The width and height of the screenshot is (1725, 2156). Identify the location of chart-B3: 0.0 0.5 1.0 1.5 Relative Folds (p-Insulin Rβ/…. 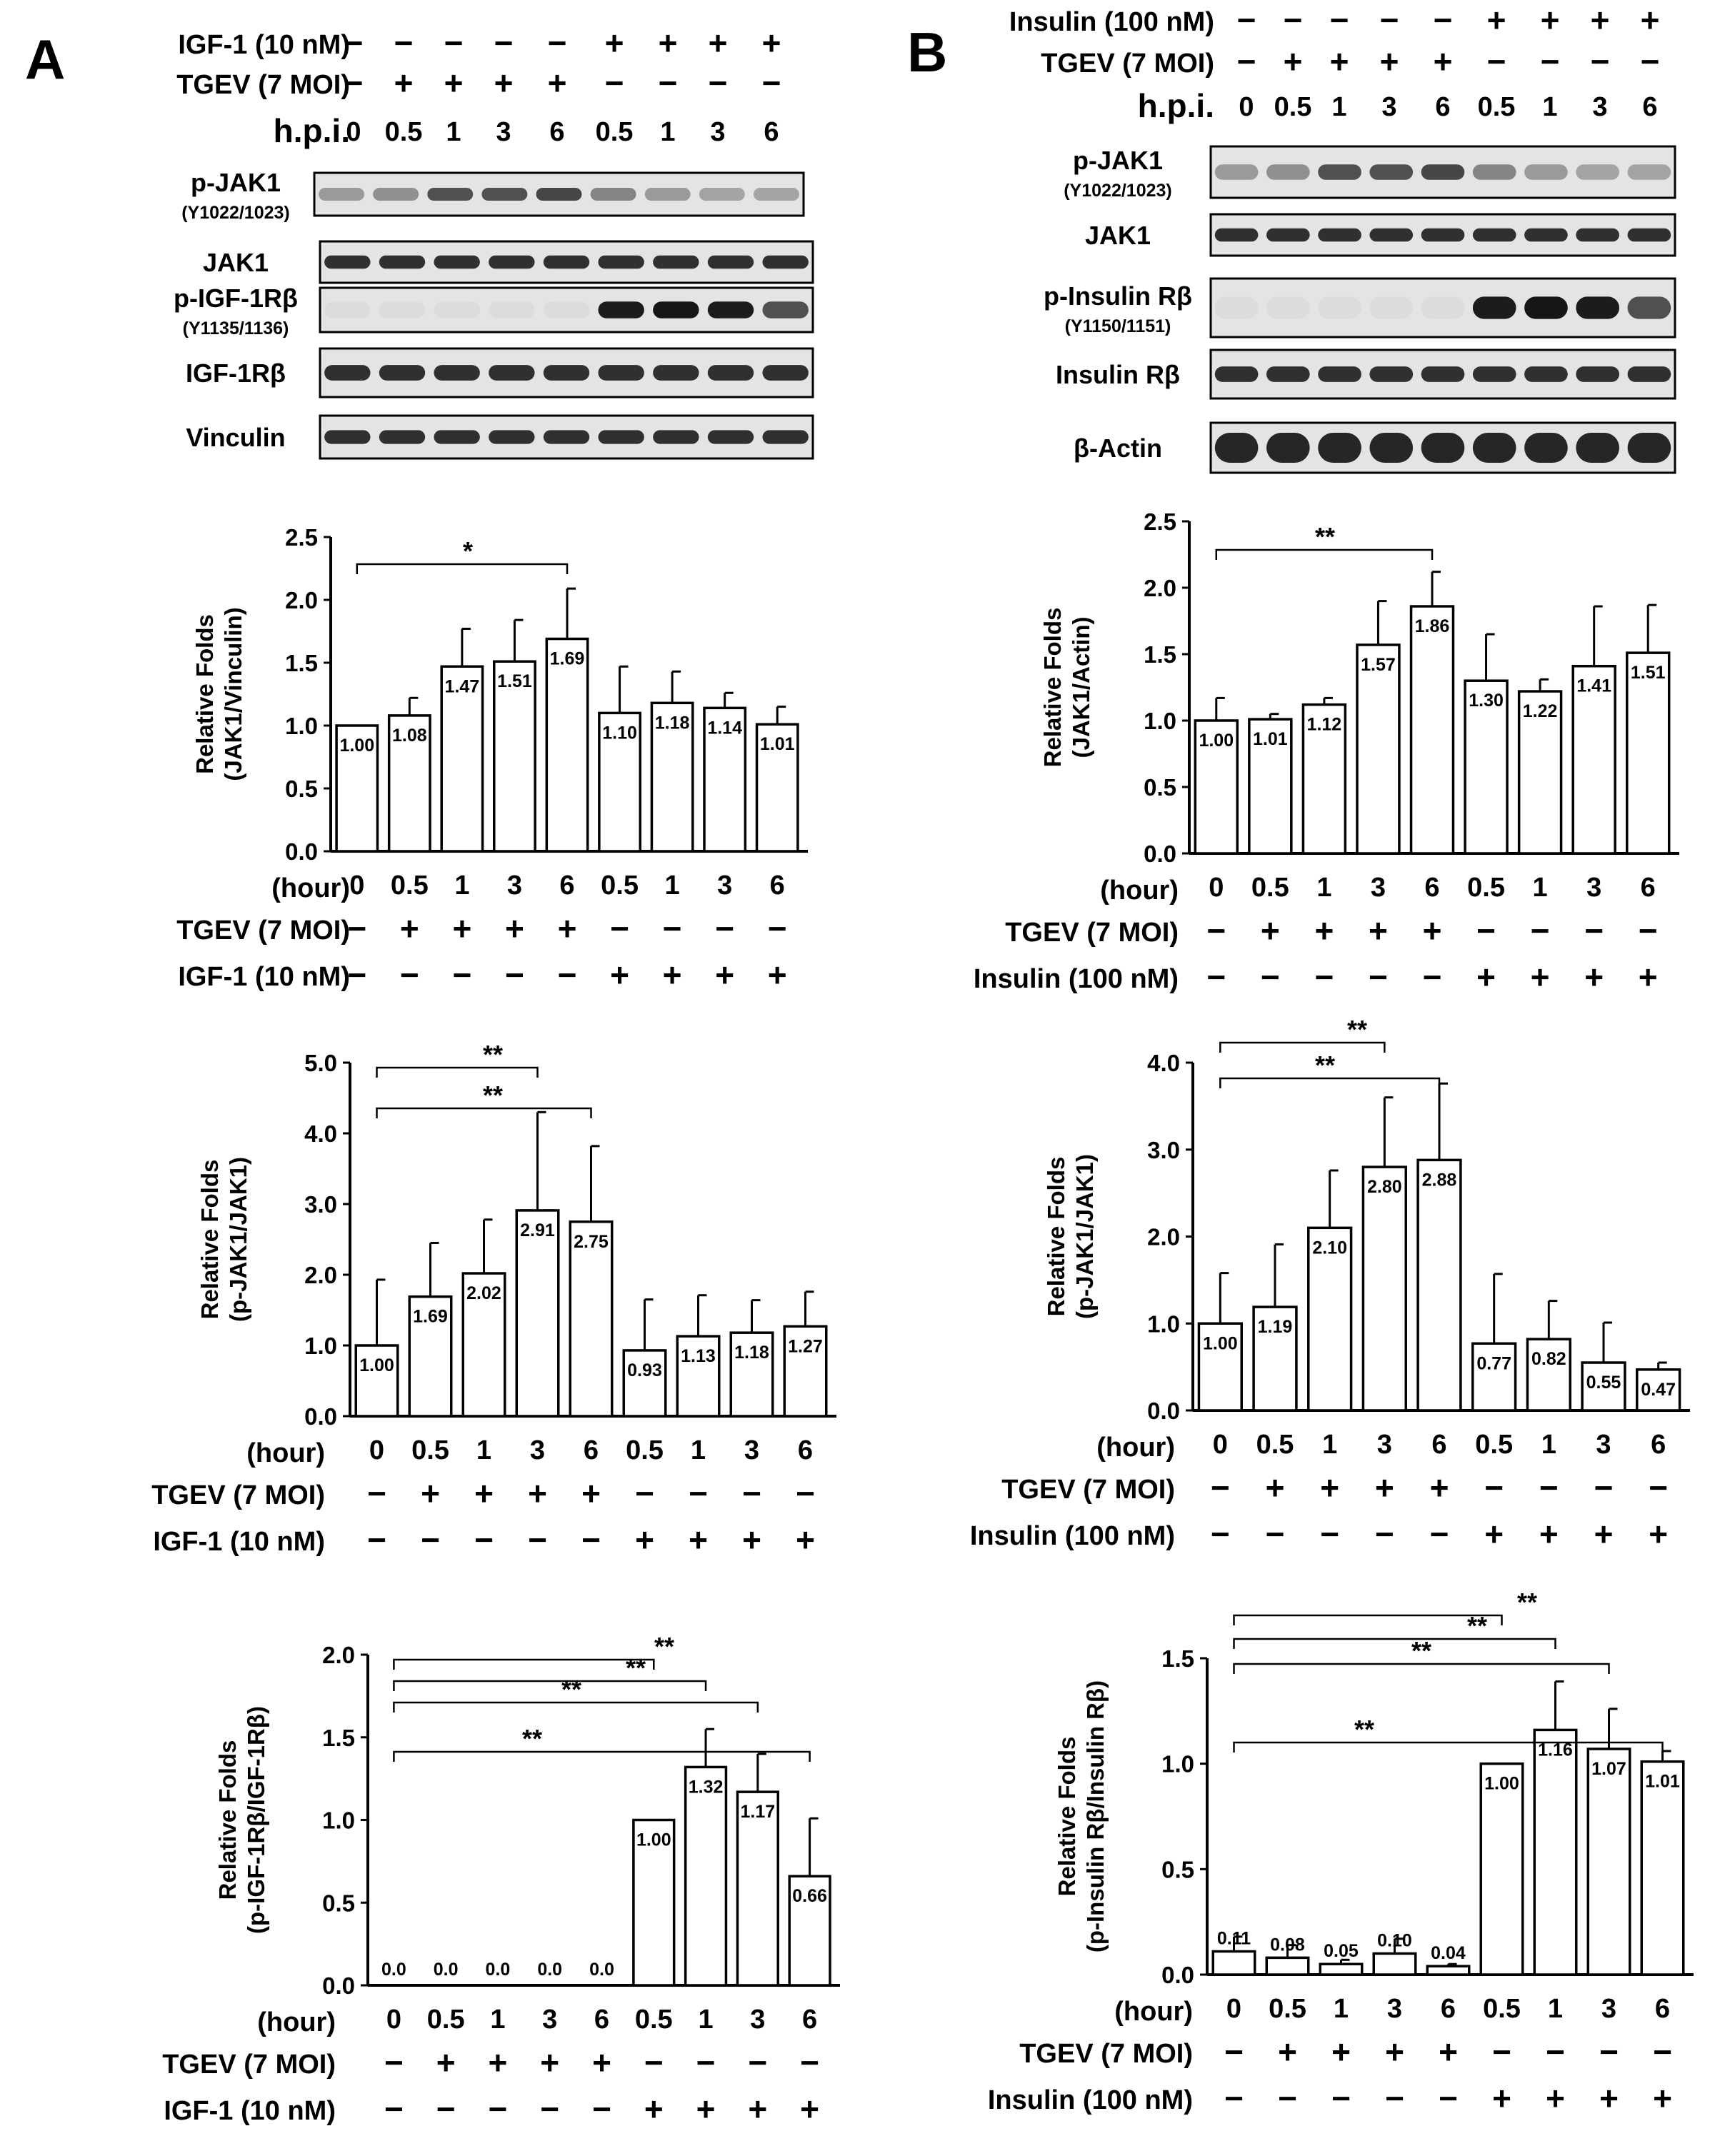
(1341, 1853).